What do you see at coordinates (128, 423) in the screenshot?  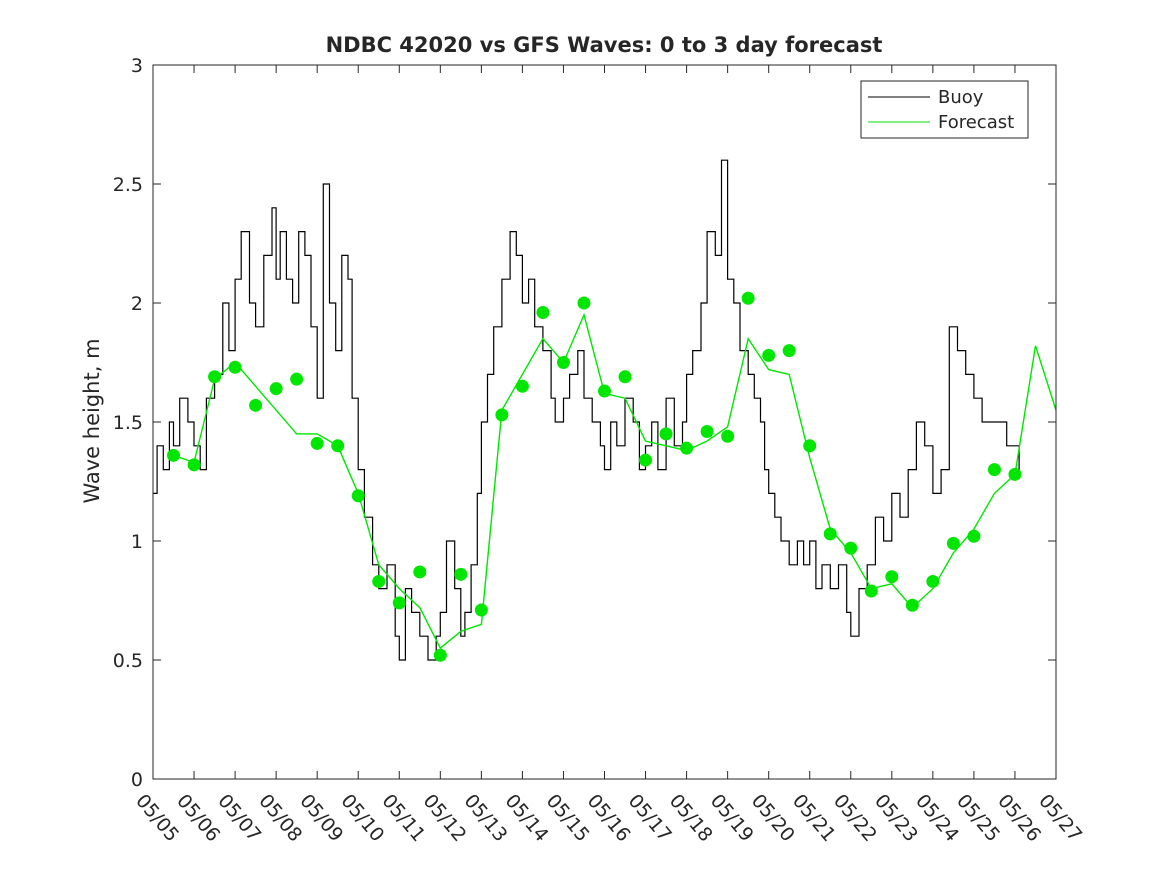 I see `y-tick-label: 1.5` at bounding box center [128, 423].